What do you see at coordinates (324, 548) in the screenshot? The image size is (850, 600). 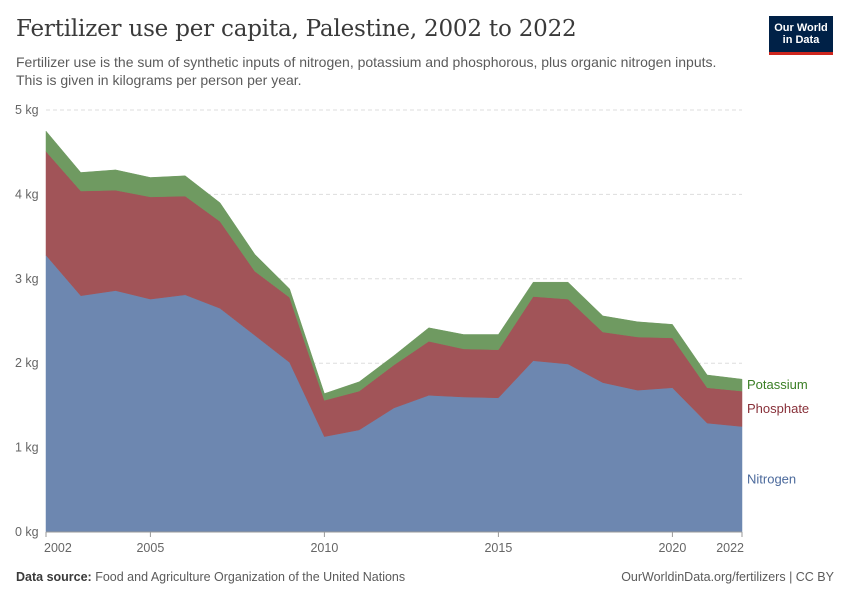 I see `x-tick-label: 2010` at bounding box center [324, 548].